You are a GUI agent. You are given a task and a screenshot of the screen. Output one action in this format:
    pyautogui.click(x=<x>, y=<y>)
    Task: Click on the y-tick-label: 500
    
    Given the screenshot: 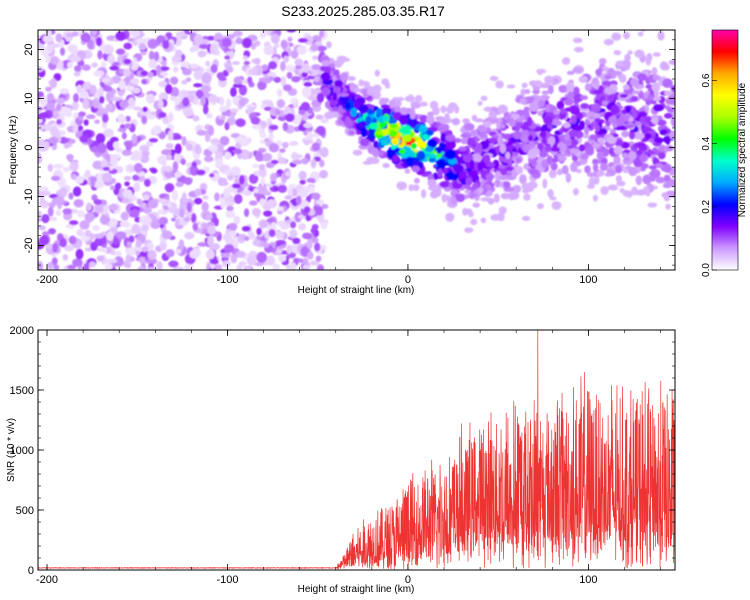 What is the action you would take?
    pyautogui.click(x=25, y=511)
    